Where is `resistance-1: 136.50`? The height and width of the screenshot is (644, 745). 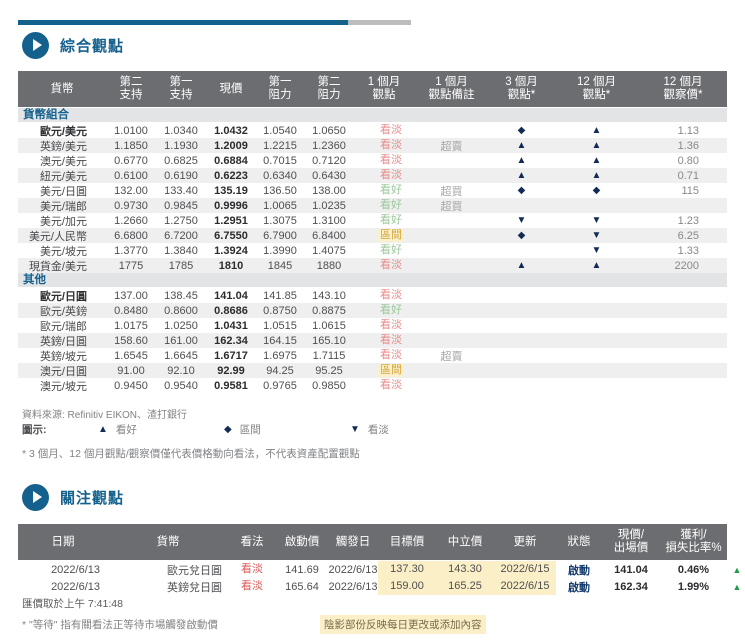
resistance-1: 136.50 is located at coordinates (280, 190).